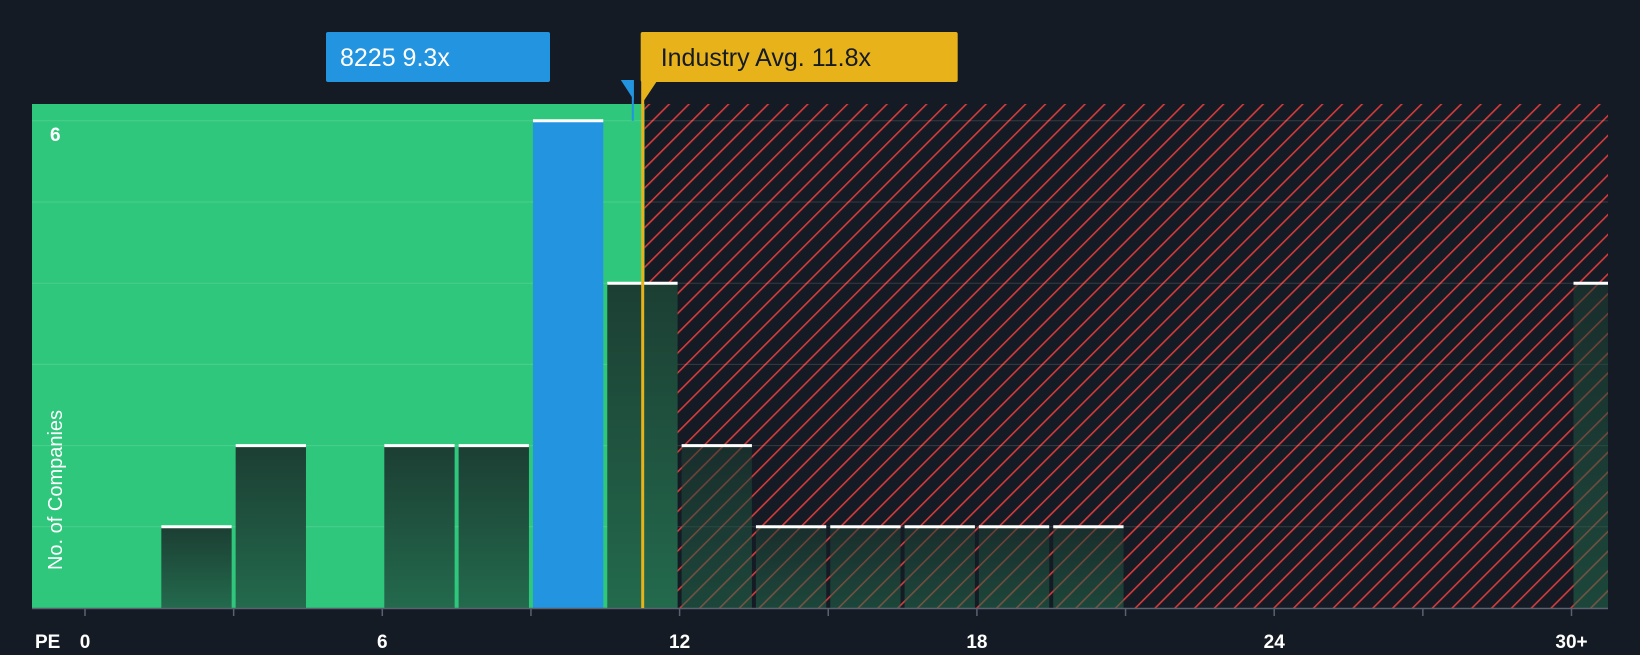  I want to click on company-bar, so click(568, 364).